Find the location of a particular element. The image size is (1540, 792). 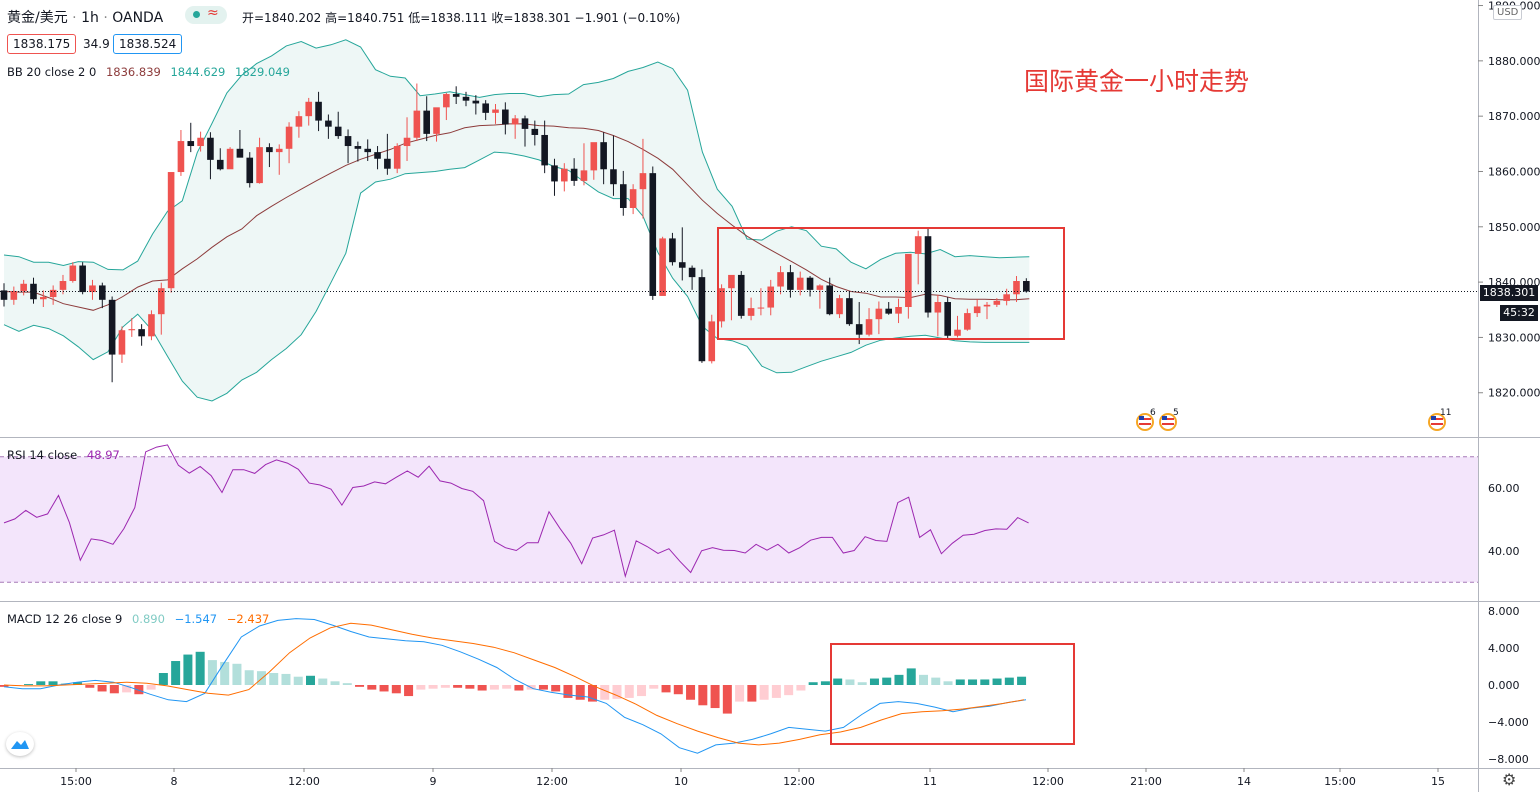

highlight-box-price is located at coordinates (891, 283).